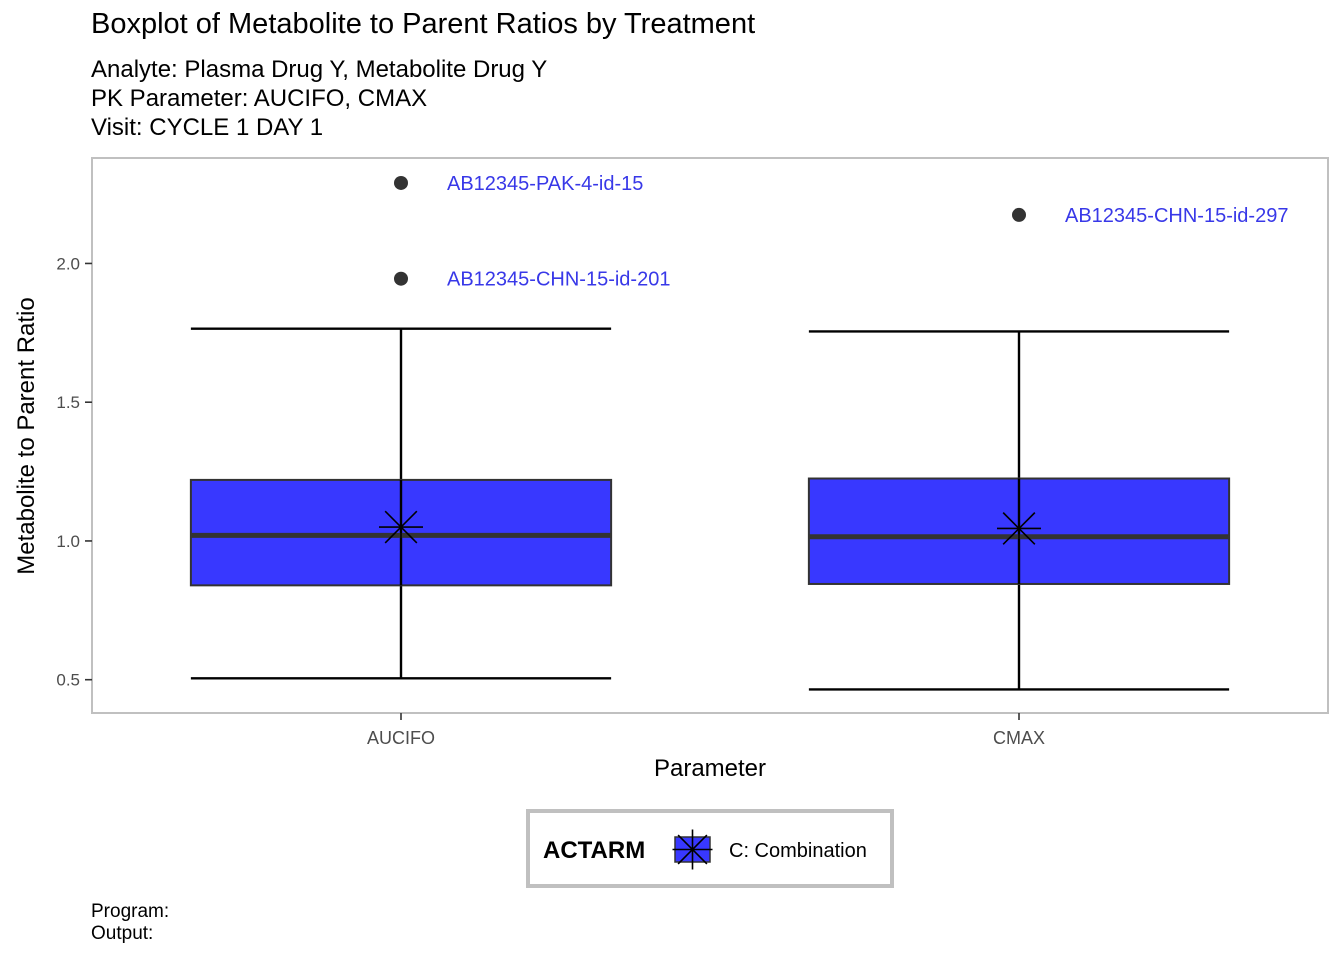 Image resolution: width=1344 pixels, height=960 pixels. Describe the element at coordinates (401, 738) in the screenshot. I see `x-tick-label: AUCIFO` at that location.